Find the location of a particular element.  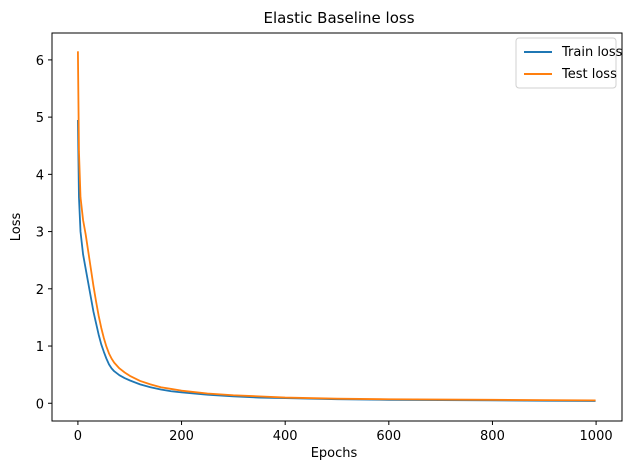

y-axis-ticks: 0 1 2 3 4 5 6 is located at coordinates (44, 233).